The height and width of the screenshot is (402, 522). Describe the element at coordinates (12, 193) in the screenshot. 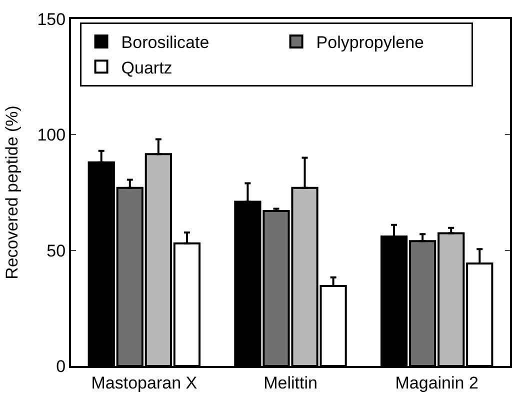

I see `y-axis-title: Recovered peptide (%)` at that location.